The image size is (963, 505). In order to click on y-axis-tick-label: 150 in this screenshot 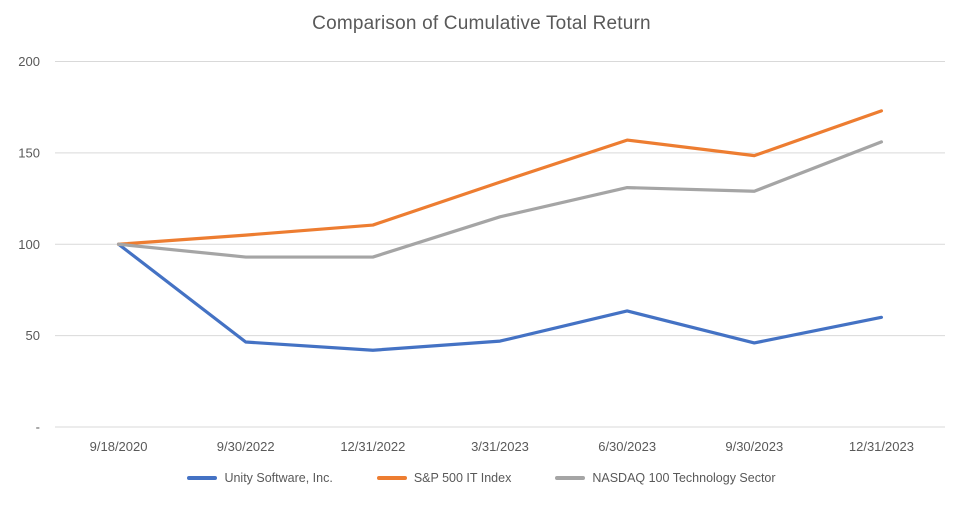, I will do `click(29, 152)`.